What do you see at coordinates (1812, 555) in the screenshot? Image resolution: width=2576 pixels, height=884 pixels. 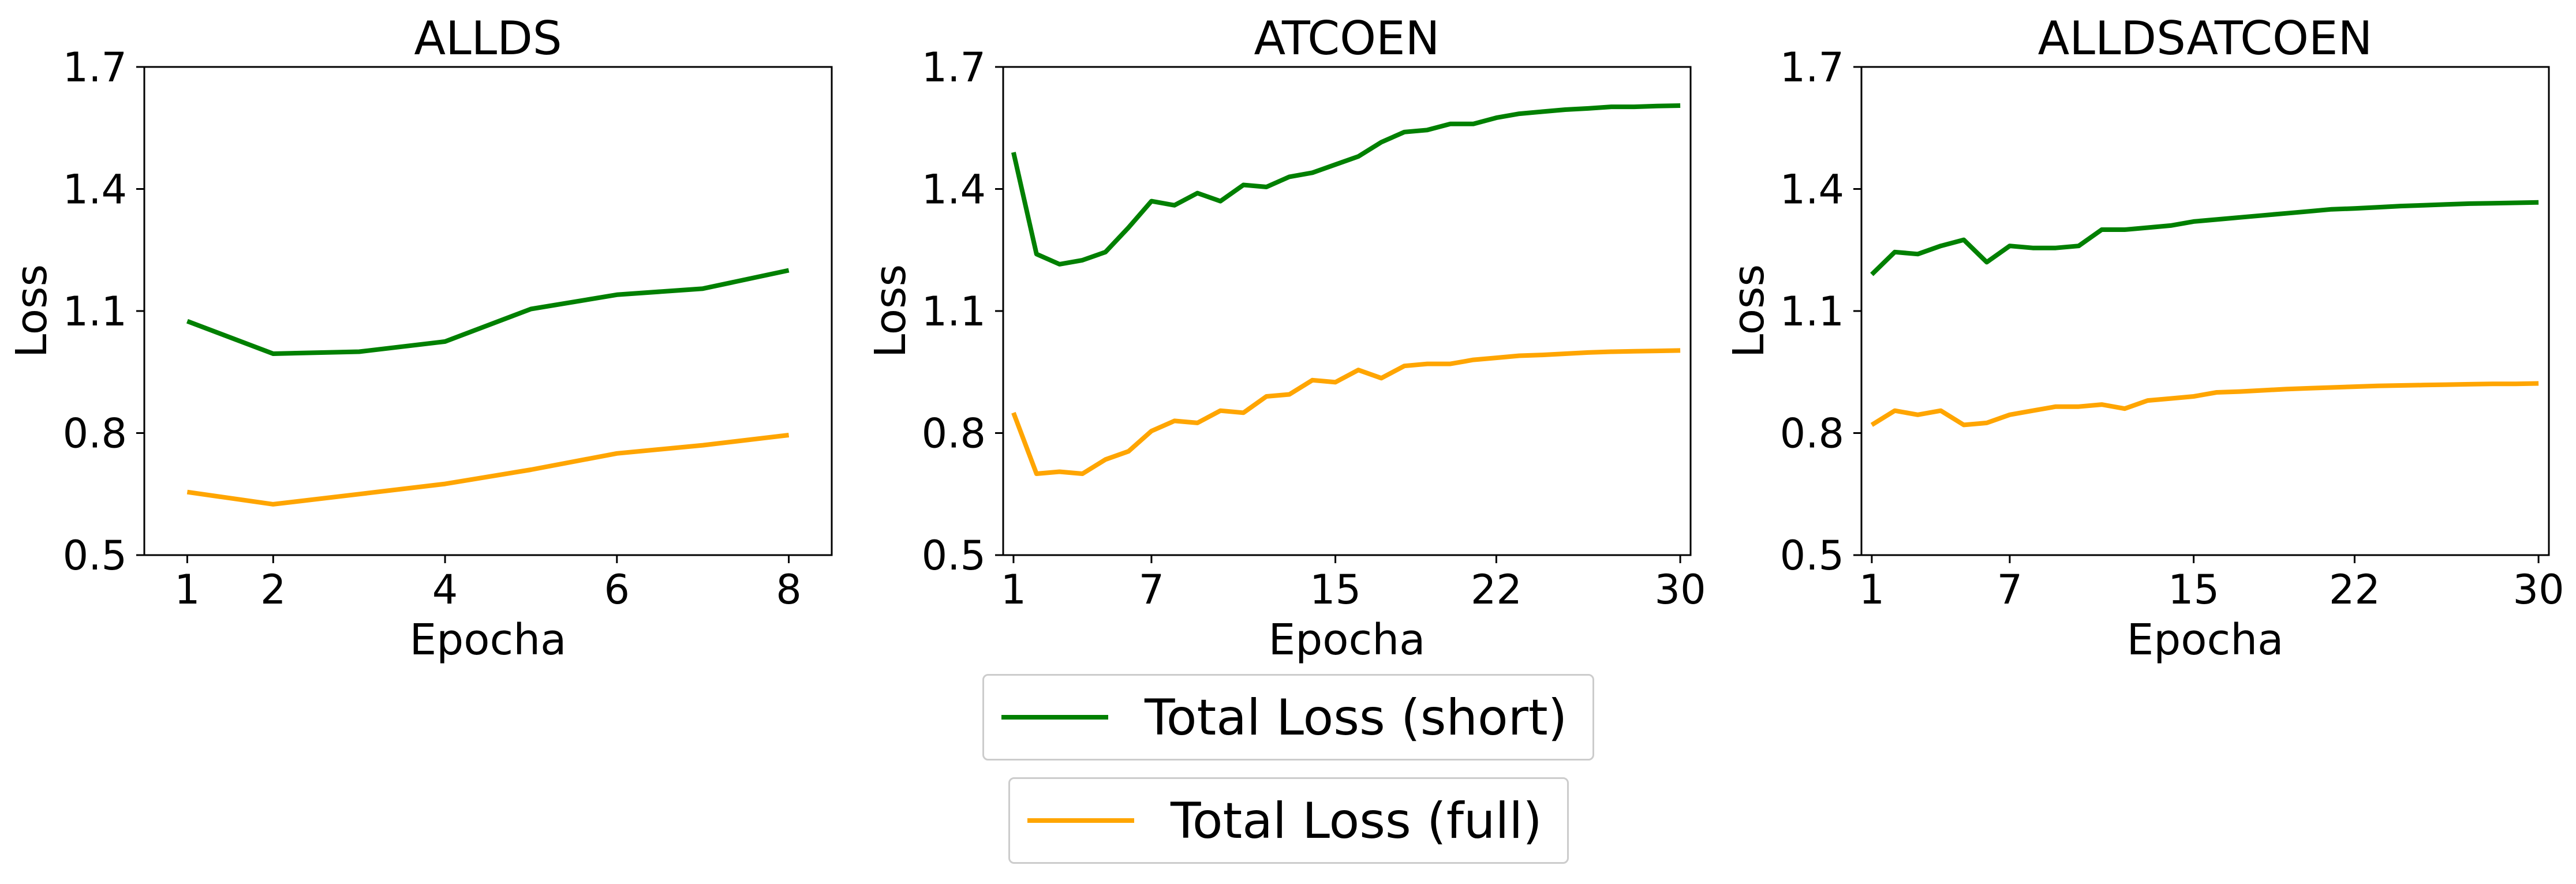 I see `panel-3-ytick-label: 0.5` at bounding box center [1812, 555].